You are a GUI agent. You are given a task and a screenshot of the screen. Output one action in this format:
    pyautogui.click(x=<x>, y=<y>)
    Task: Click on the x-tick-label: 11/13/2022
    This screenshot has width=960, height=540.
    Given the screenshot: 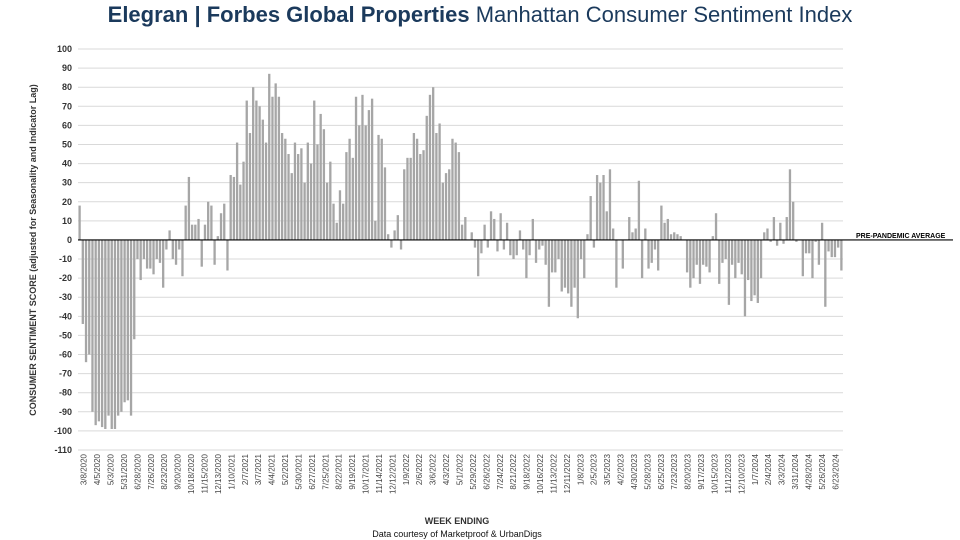 What is the action you would take?
    pyautogui.click(x=553, y=473)
    